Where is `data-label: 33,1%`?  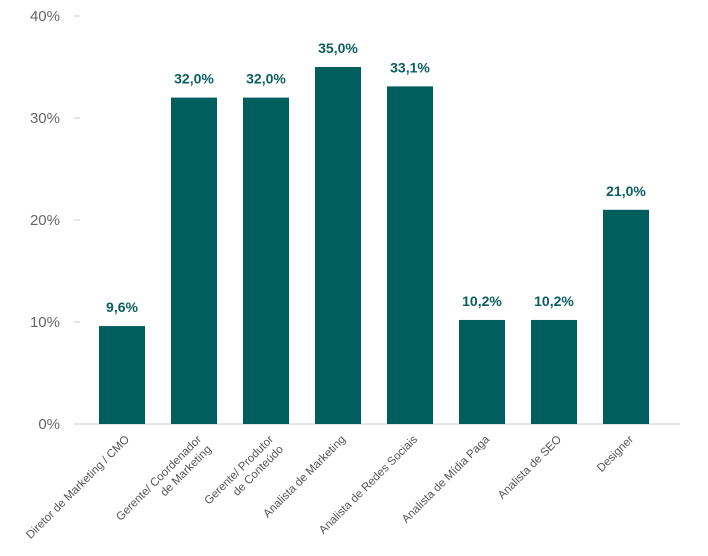
data-label: 33,1% is located at coordinates (410, 67).